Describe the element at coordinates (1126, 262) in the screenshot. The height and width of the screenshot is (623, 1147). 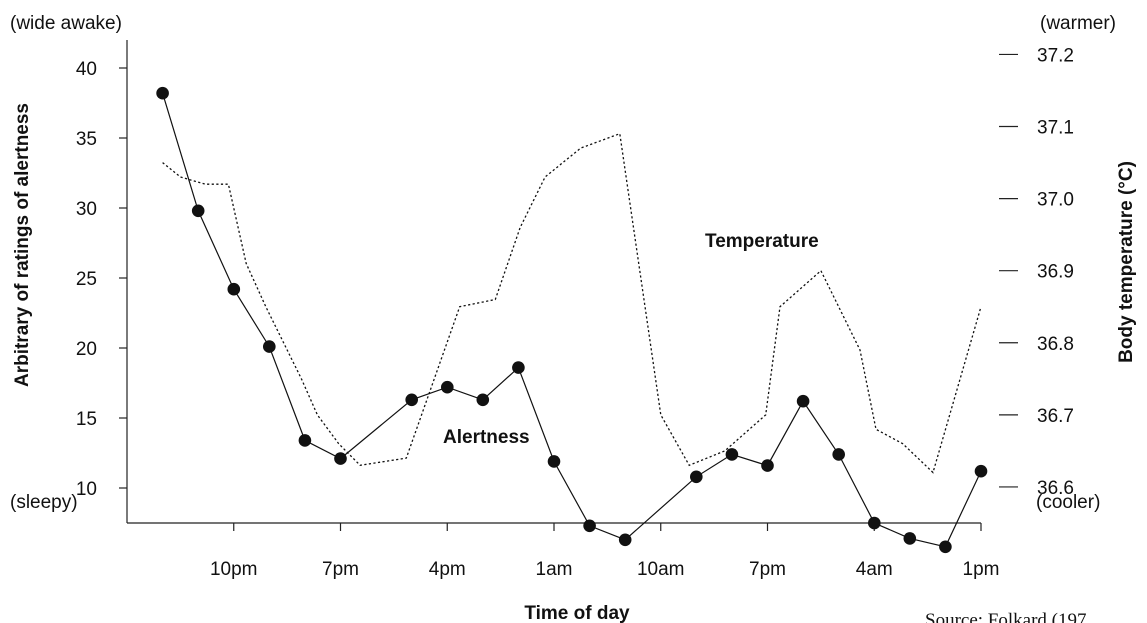
I see `y-axis-right-title: Body temperature (°C)` at that location.